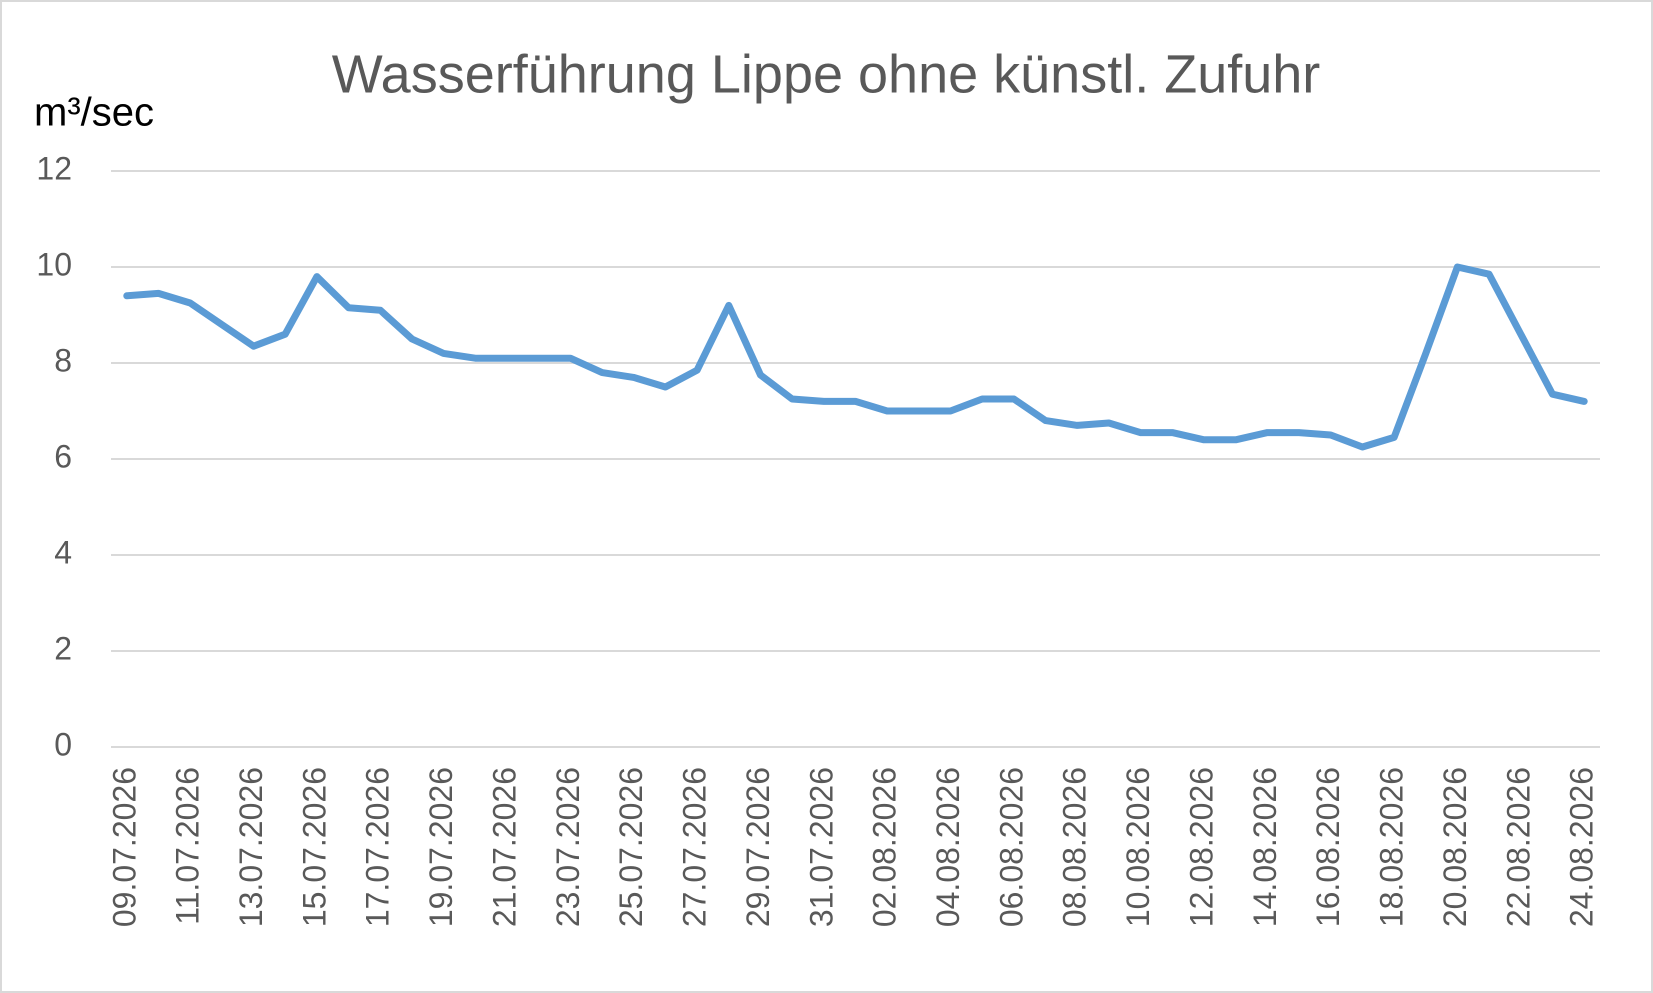  I want to click on x-tick-label: 31.07.2026, so click(821, 847).